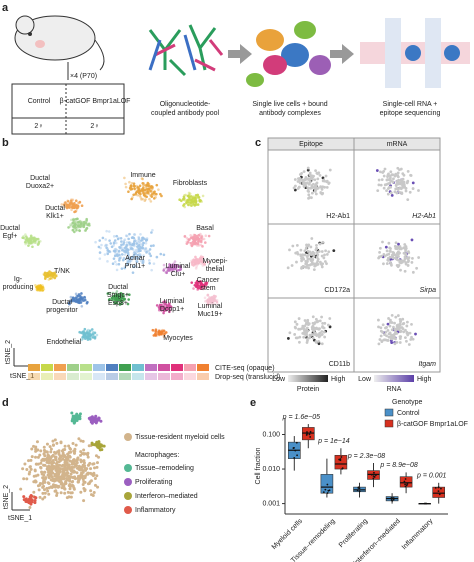  Describe the element at coordinates (190, 376) in the screenshot. I see `legend-swatch` at that location.